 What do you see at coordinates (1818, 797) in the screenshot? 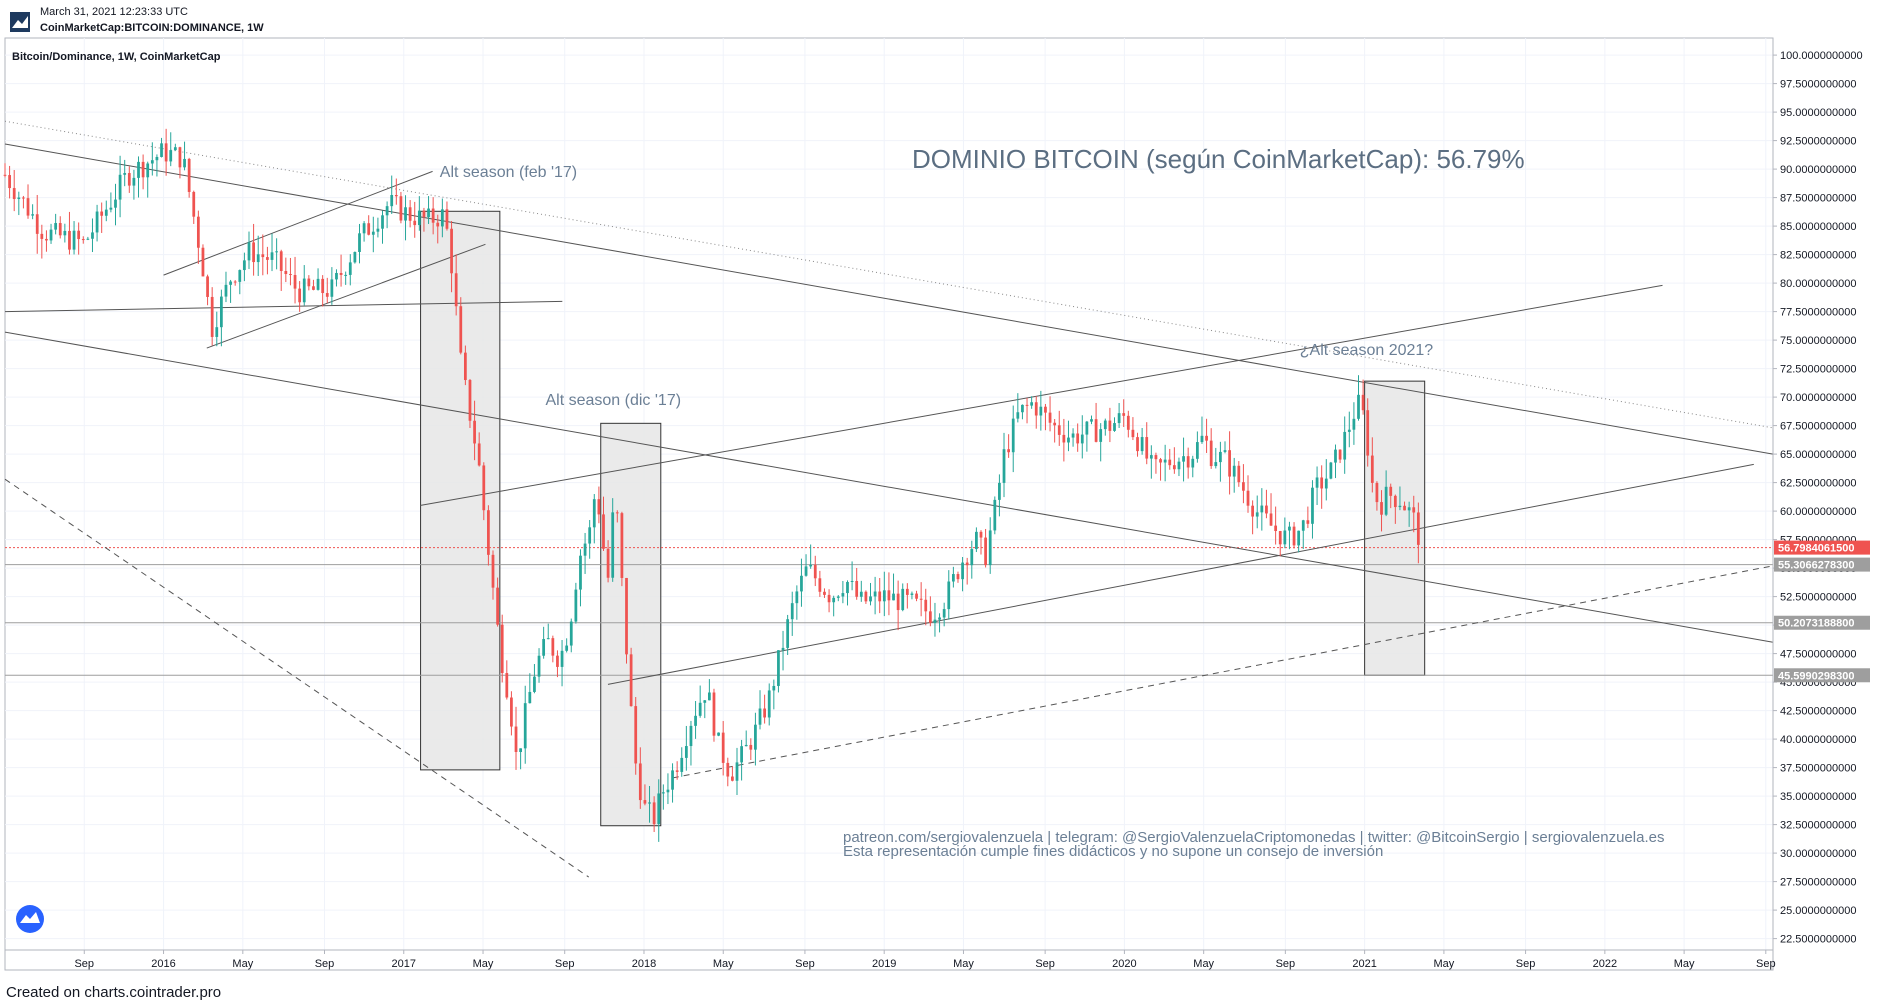
I see `y-tick-label: 35.0000000000` at bounding box center [1818, 797].